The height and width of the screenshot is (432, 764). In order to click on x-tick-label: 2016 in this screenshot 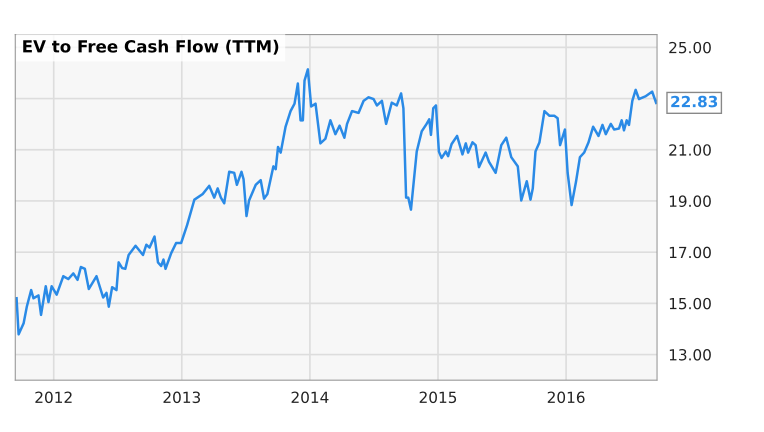, I will do `click(566, 398)`.